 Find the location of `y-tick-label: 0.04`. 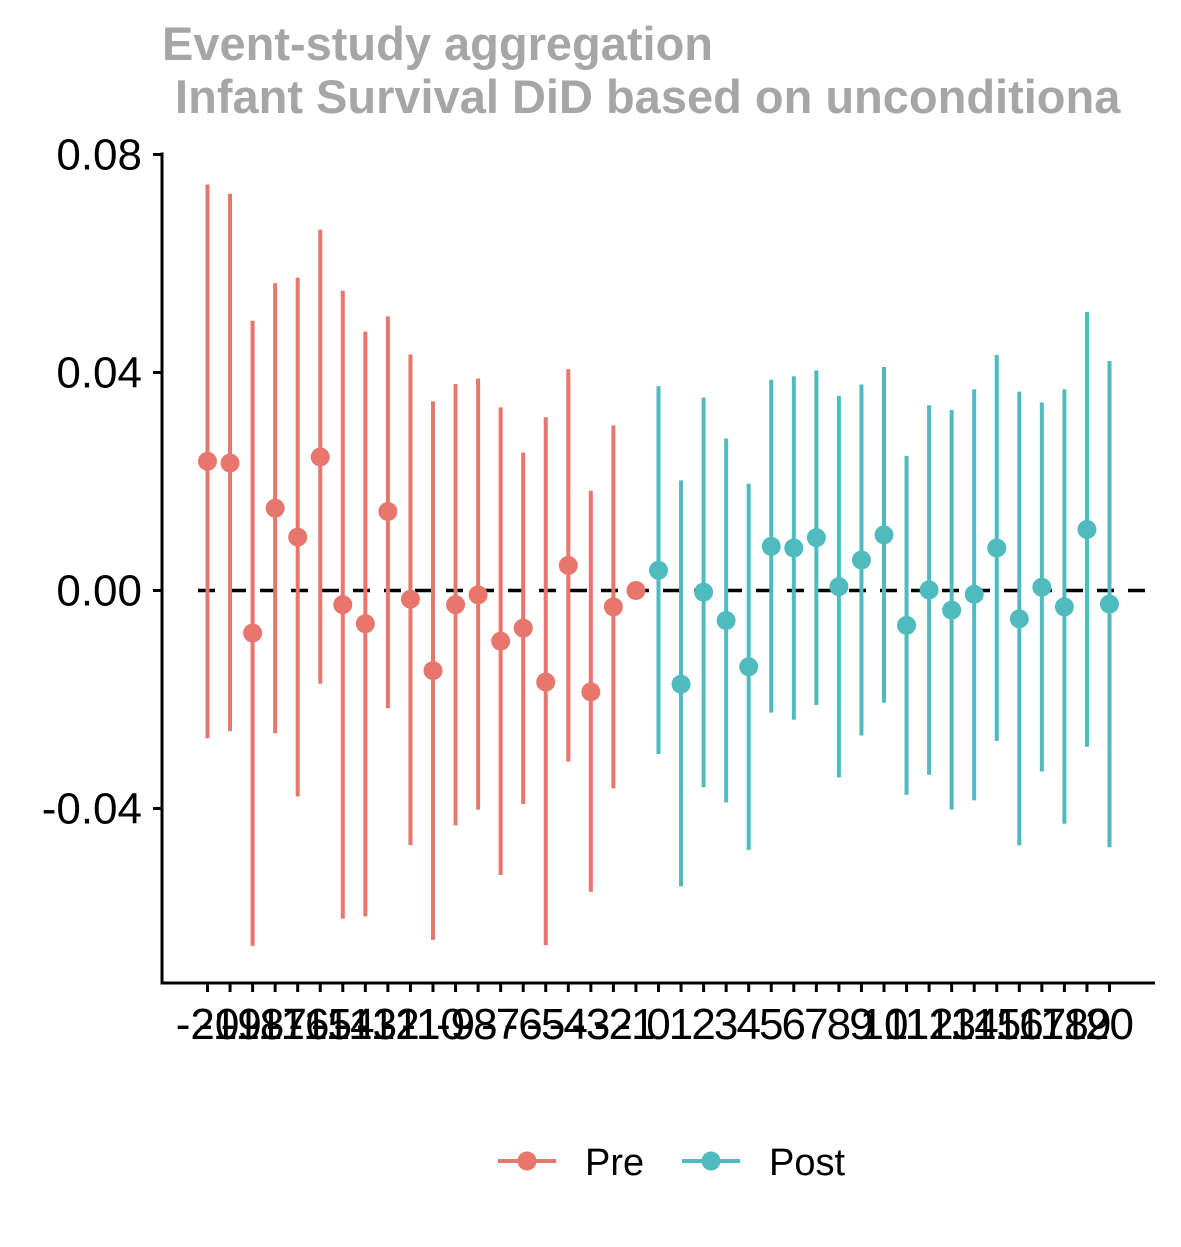

y-tick-label: 0.04 is located at coordinates (99, 373).